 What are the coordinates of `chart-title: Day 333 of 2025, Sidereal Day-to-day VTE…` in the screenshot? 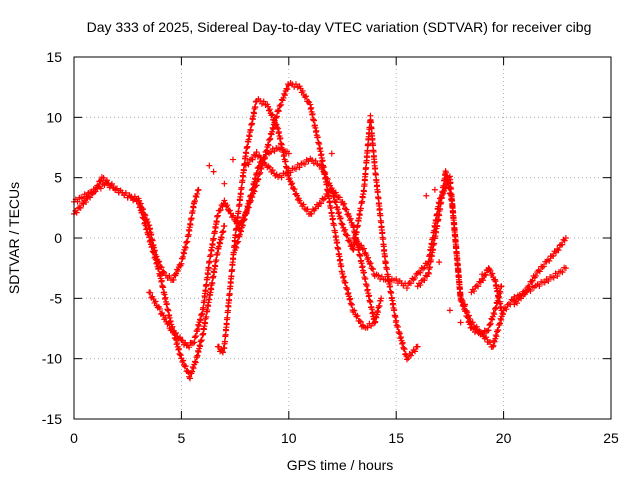 It's located at (339, 27).